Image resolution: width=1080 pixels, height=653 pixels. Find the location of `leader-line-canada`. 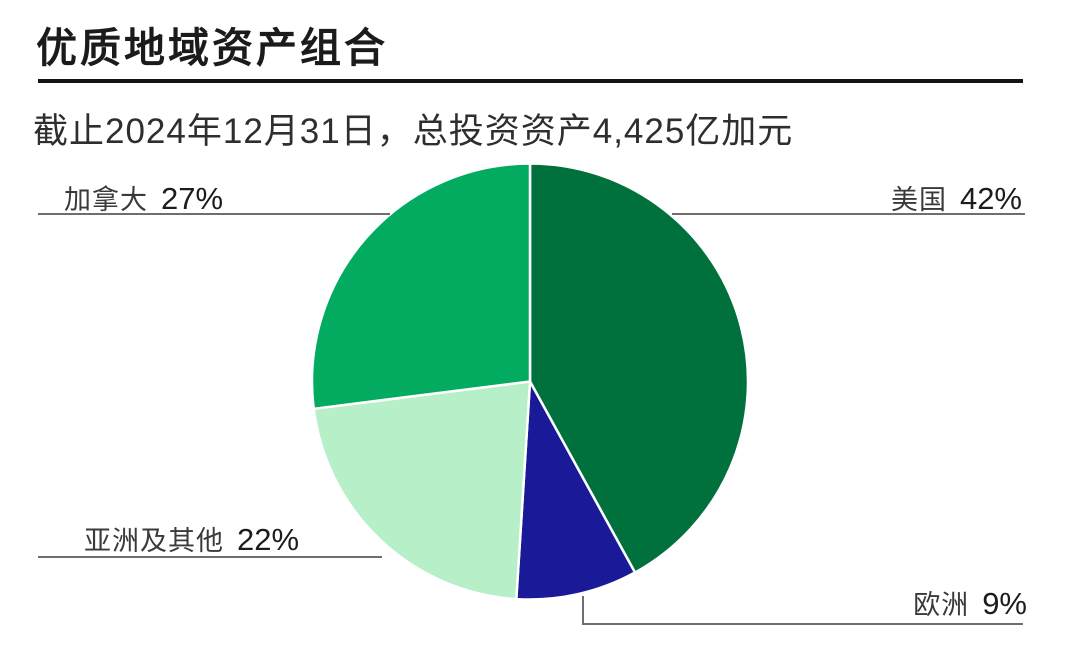

leader-line-canada is located at coordinates (214, 214).